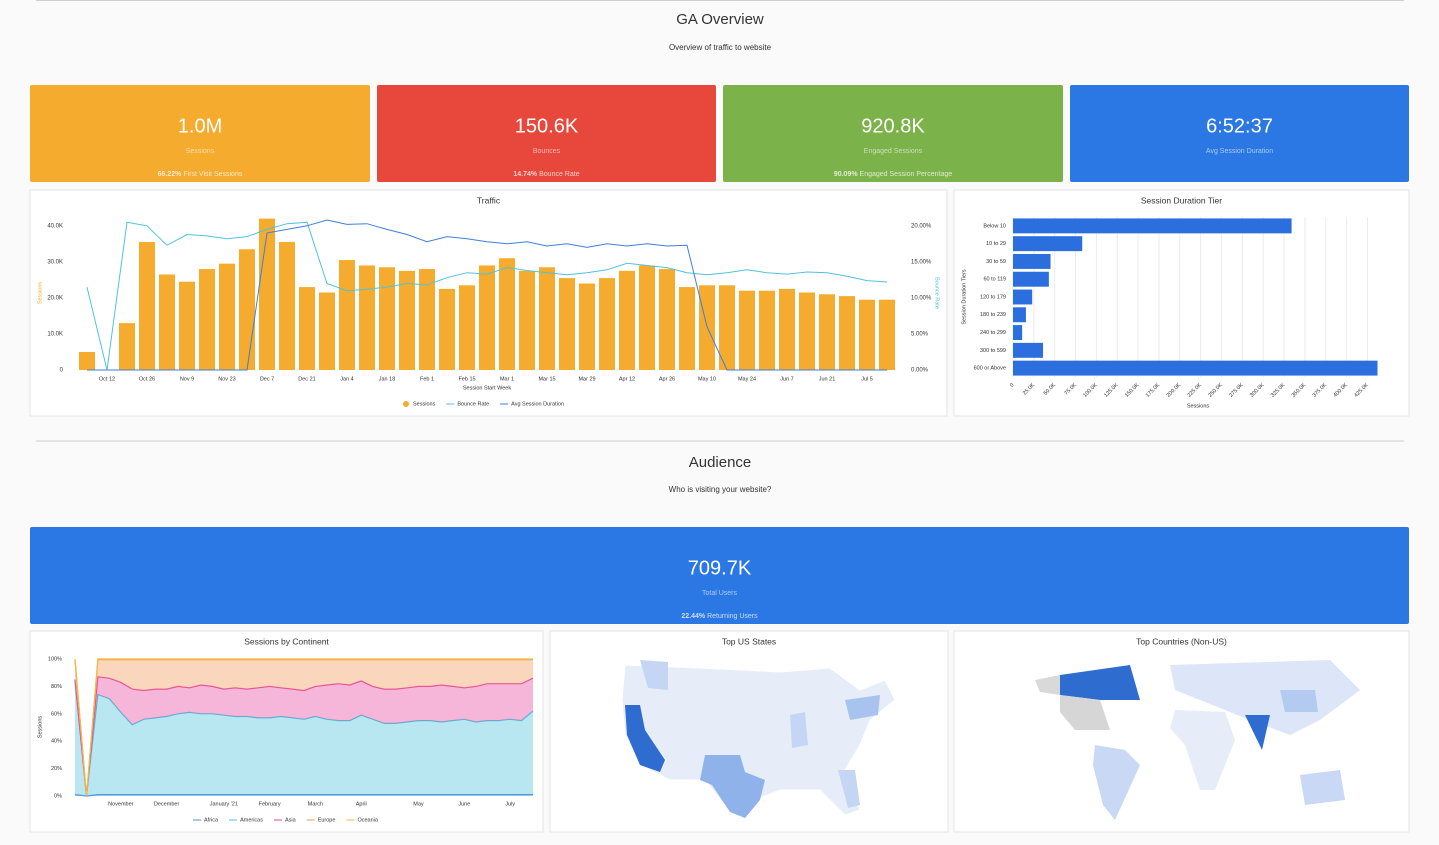 The width and height of the screenshot is (1439, 845). Describe the element at coordinates (720, 19) in the screenshot. I see `section-title: GA Overview` at that location.